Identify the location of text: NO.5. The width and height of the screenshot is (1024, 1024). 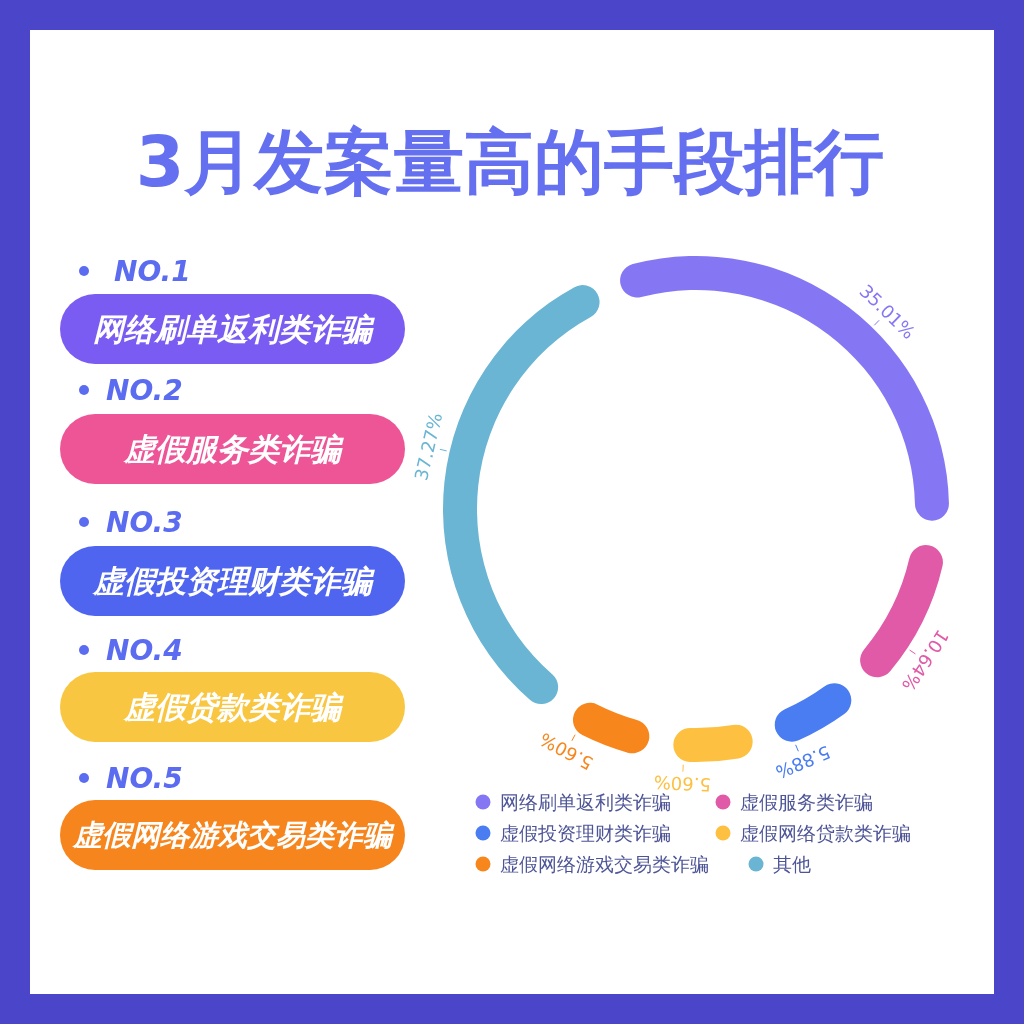
(144, 778).